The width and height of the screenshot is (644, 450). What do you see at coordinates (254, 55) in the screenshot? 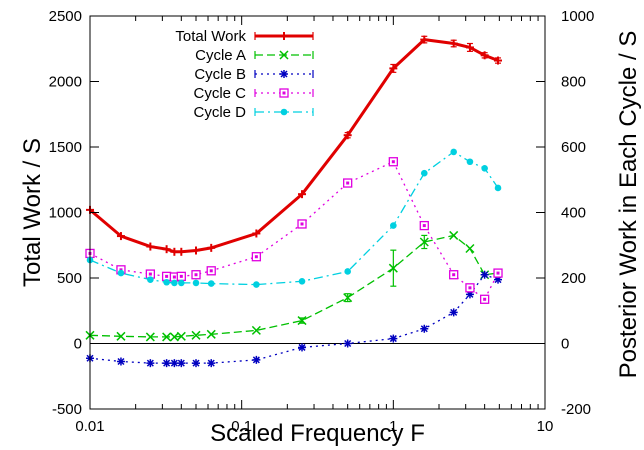
I see `legend-entry: Cycle A` at bounding box center [254, 55].